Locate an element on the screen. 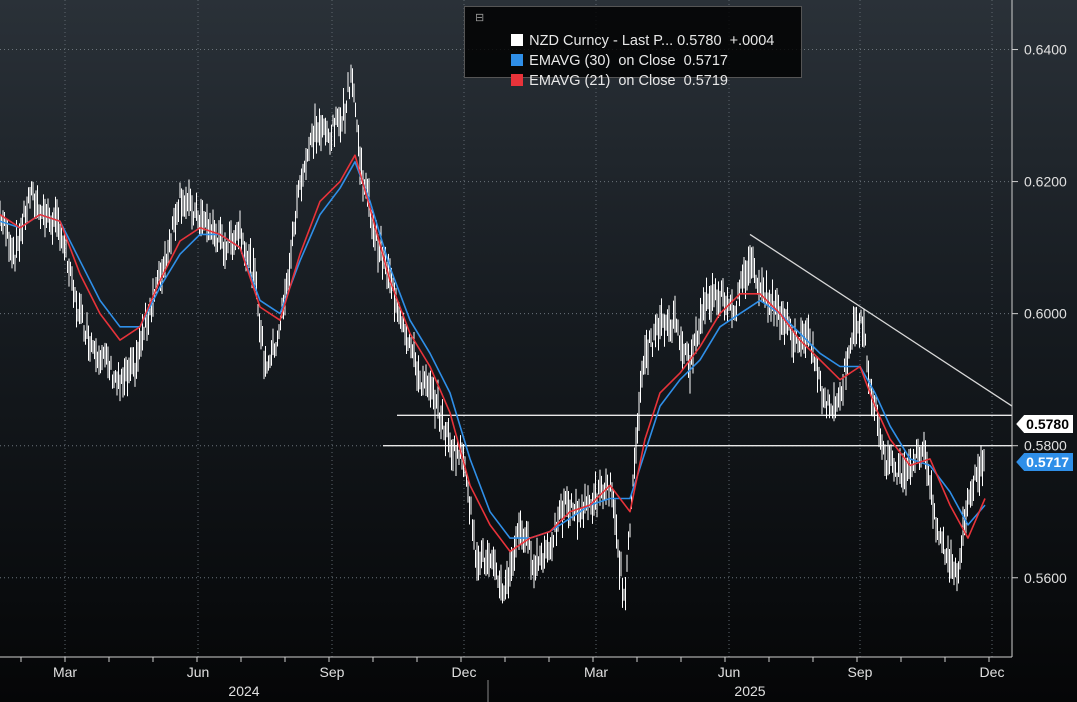 Image resolution: width=1077 pixels, height=702 pixels. legend-ema30-label: EMAVG (30) on Close 0.5717 is located at coordinates (628, 61).